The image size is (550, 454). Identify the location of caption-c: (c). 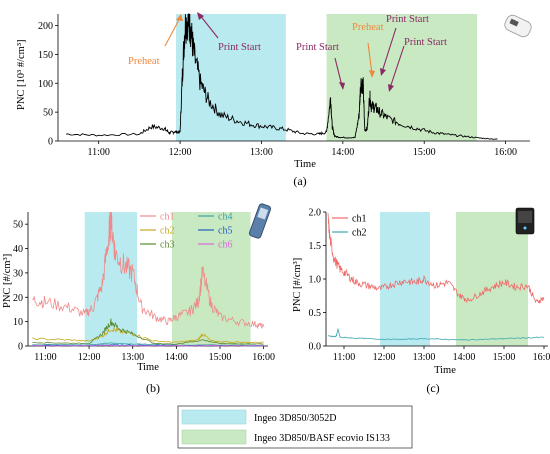
(432, 388).